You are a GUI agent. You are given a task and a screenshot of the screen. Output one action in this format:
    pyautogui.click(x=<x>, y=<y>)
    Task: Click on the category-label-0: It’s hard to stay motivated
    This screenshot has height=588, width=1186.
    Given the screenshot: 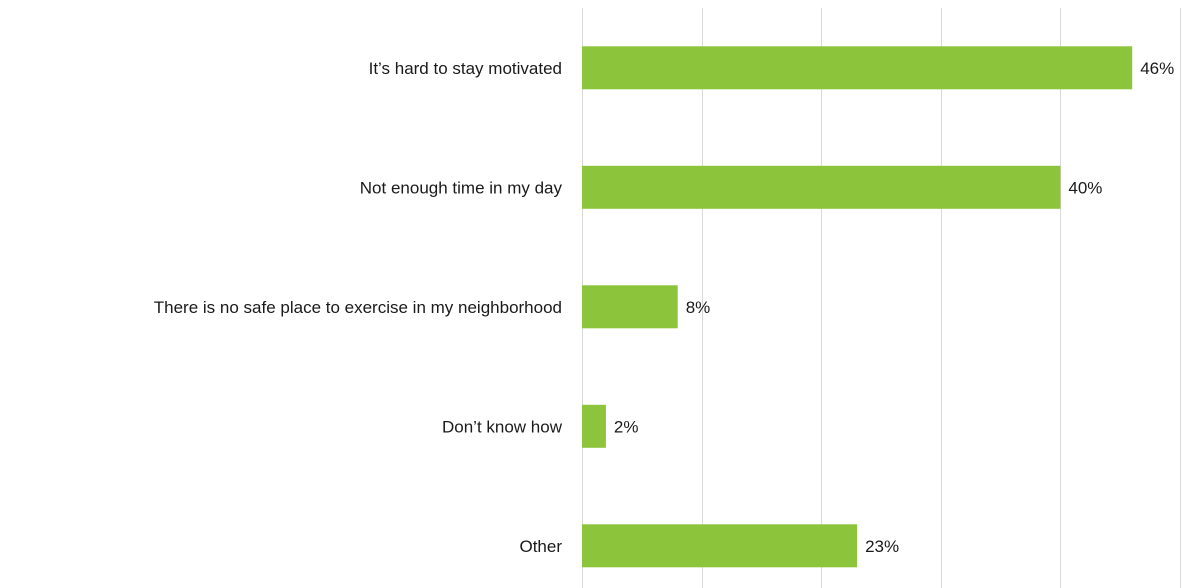 What is the action you would take?
    pyautogui.click(x=465, y=68)
    